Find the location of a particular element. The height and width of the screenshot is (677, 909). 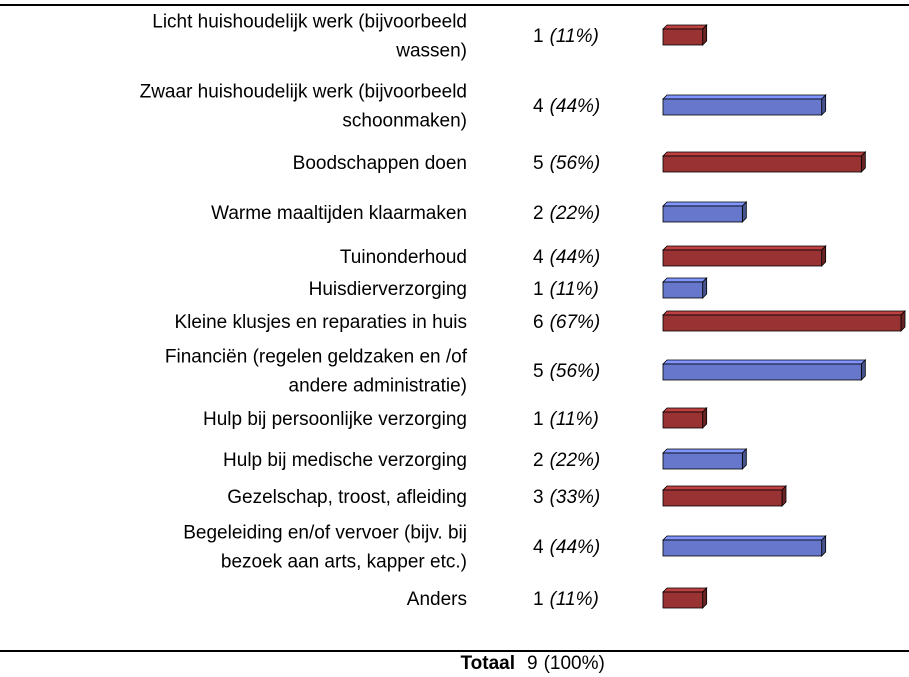

category-label: andere administratie) is located at coordinates (378, 386).